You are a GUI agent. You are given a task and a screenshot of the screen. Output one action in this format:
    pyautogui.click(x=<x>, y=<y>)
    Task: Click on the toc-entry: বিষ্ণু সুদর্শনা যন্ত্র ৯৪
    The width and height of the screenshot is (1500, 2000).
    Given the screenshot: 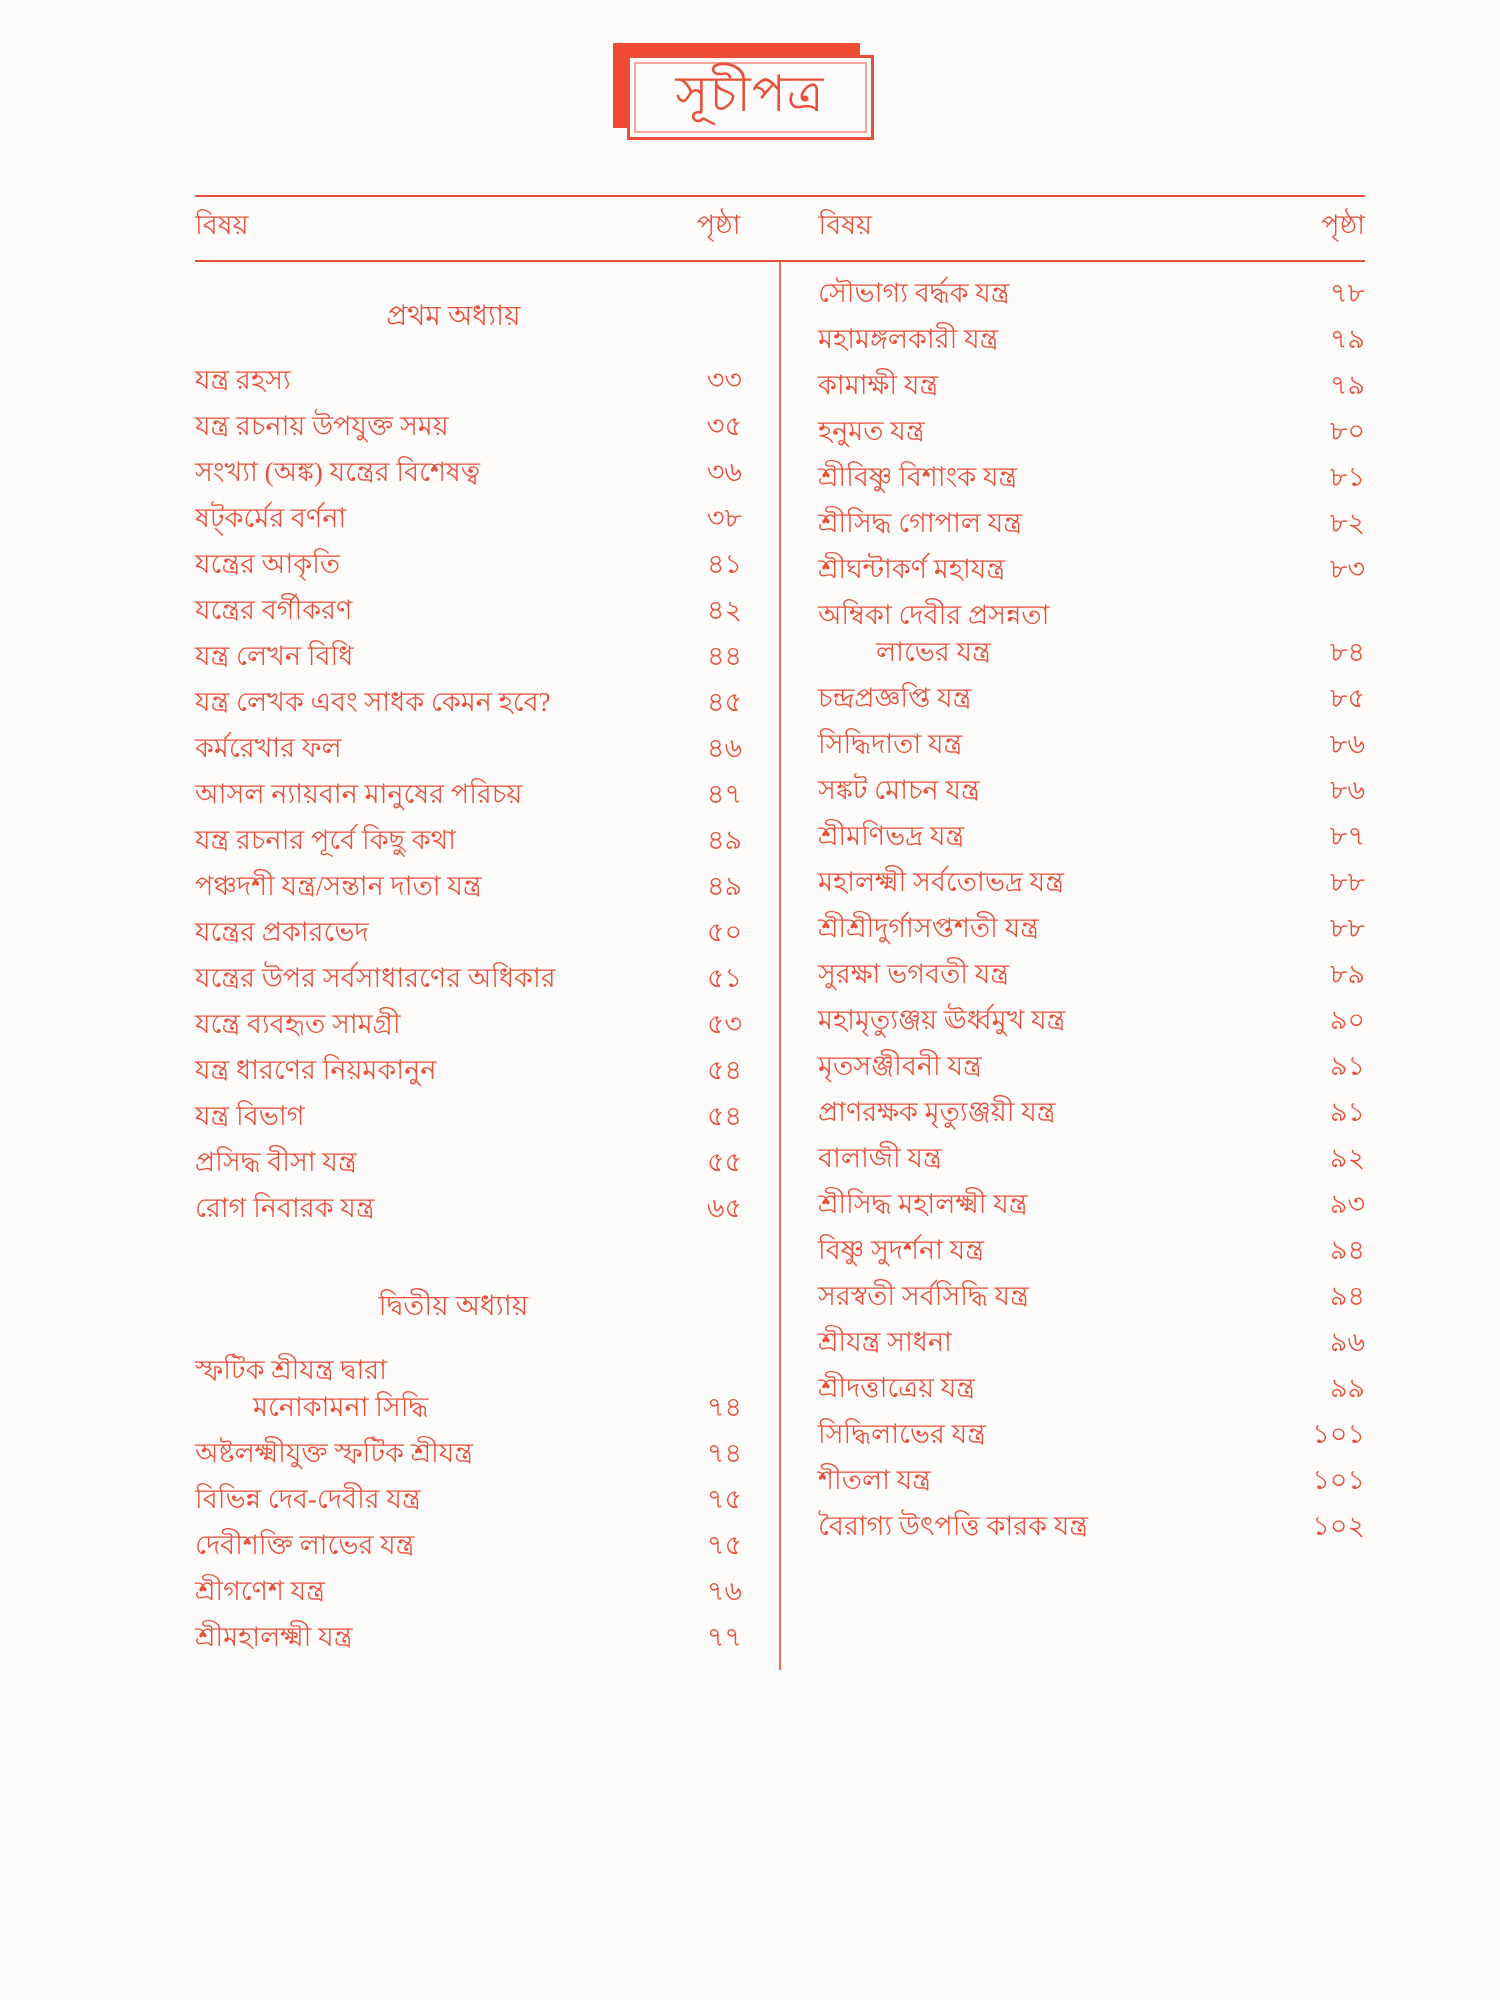 What is the action you would take?
    pyautogui.click(x=1091, y=1250)
    